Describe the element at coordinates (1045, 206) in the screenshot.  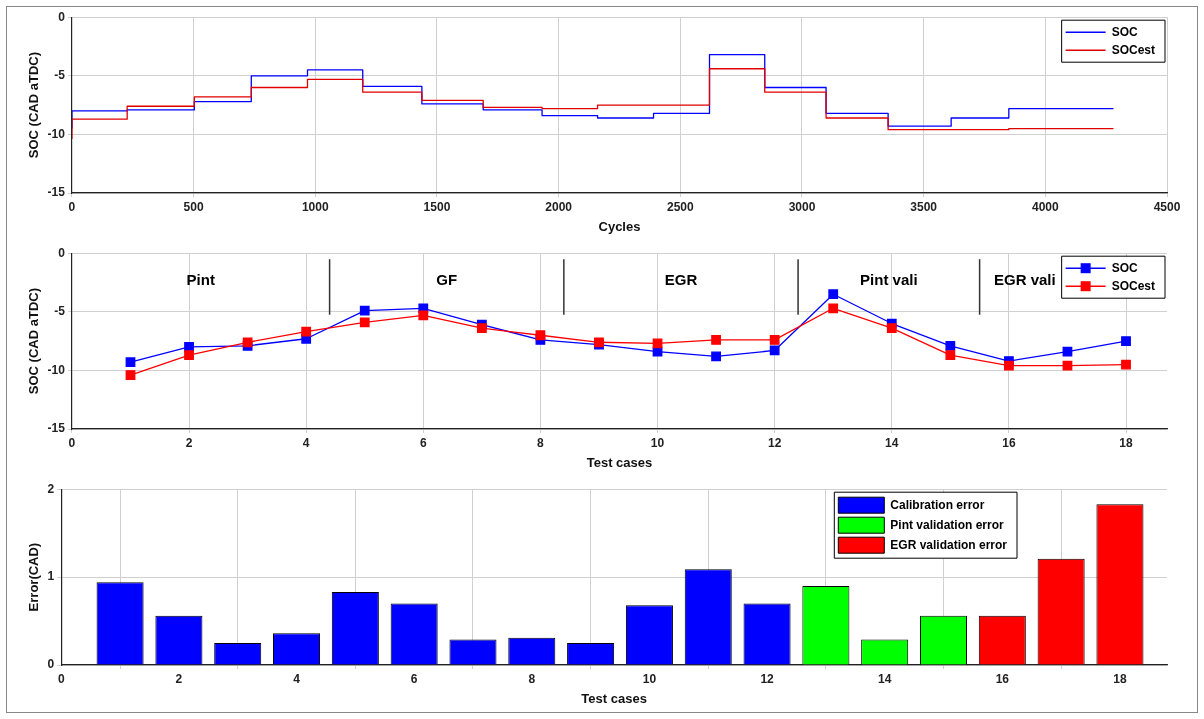
I see `x-tick-label: 4000` at that location.